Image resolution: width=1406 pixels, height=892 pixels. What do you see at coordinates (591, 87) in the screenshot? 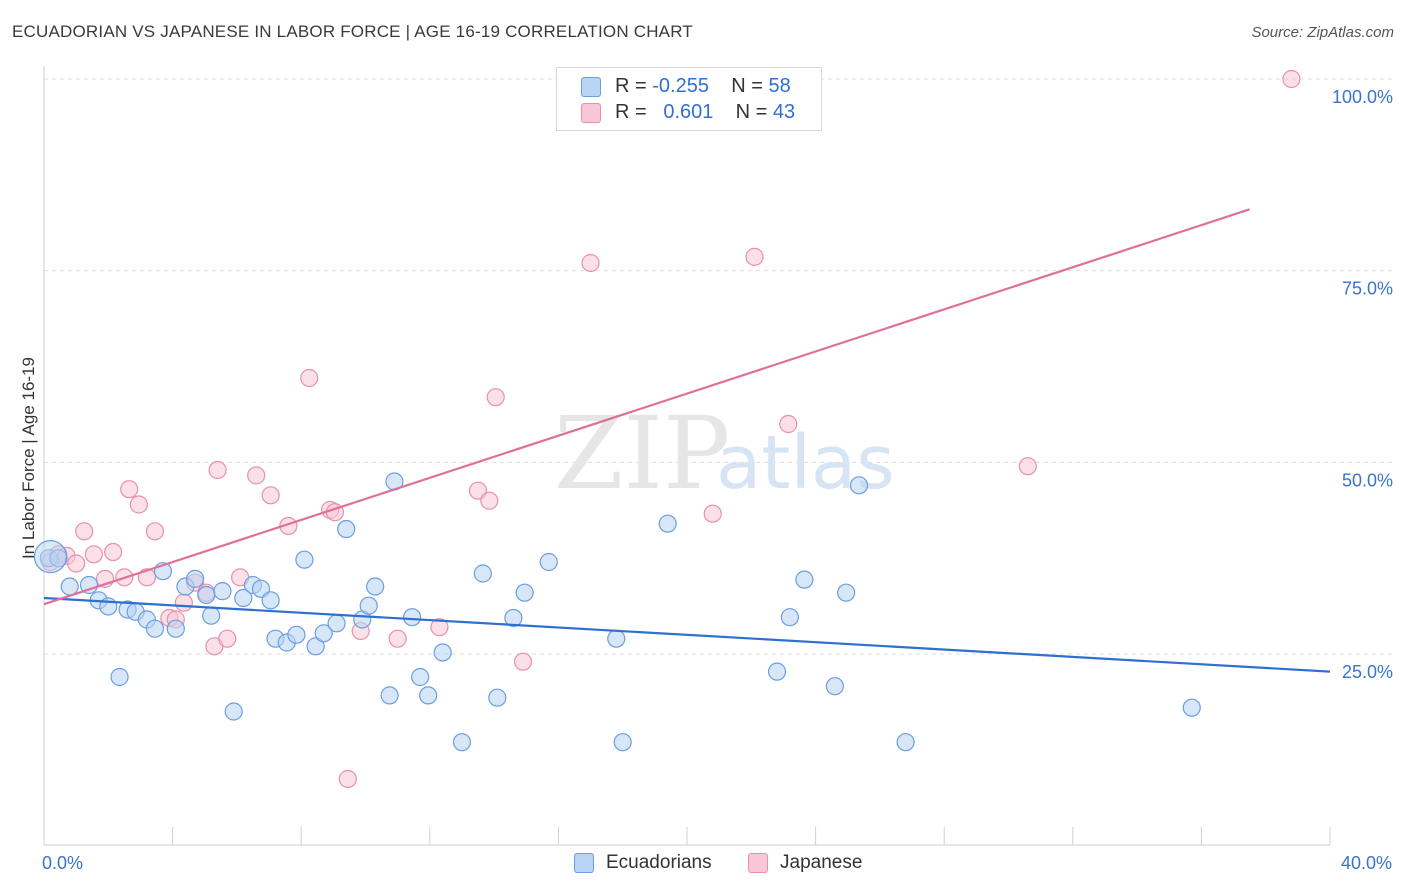
I see `ecuadorians-swatch` at bounding box center [591, 87].